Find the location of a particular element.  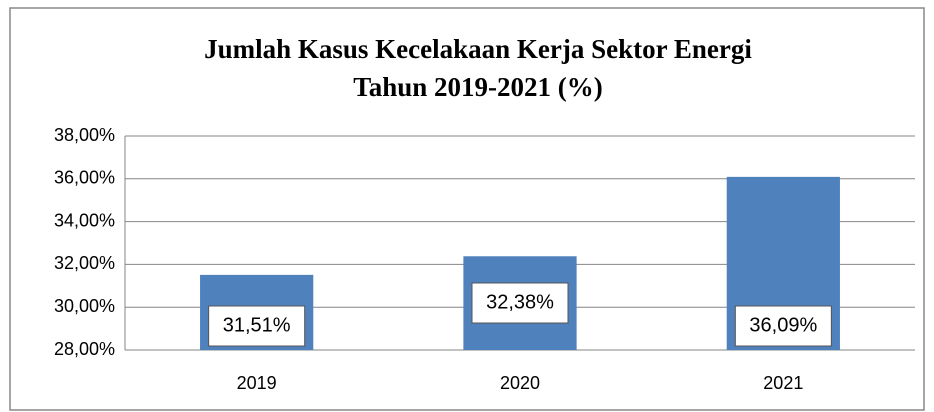

y-tick-label: 36,00% is located at coordinates (84, 178).